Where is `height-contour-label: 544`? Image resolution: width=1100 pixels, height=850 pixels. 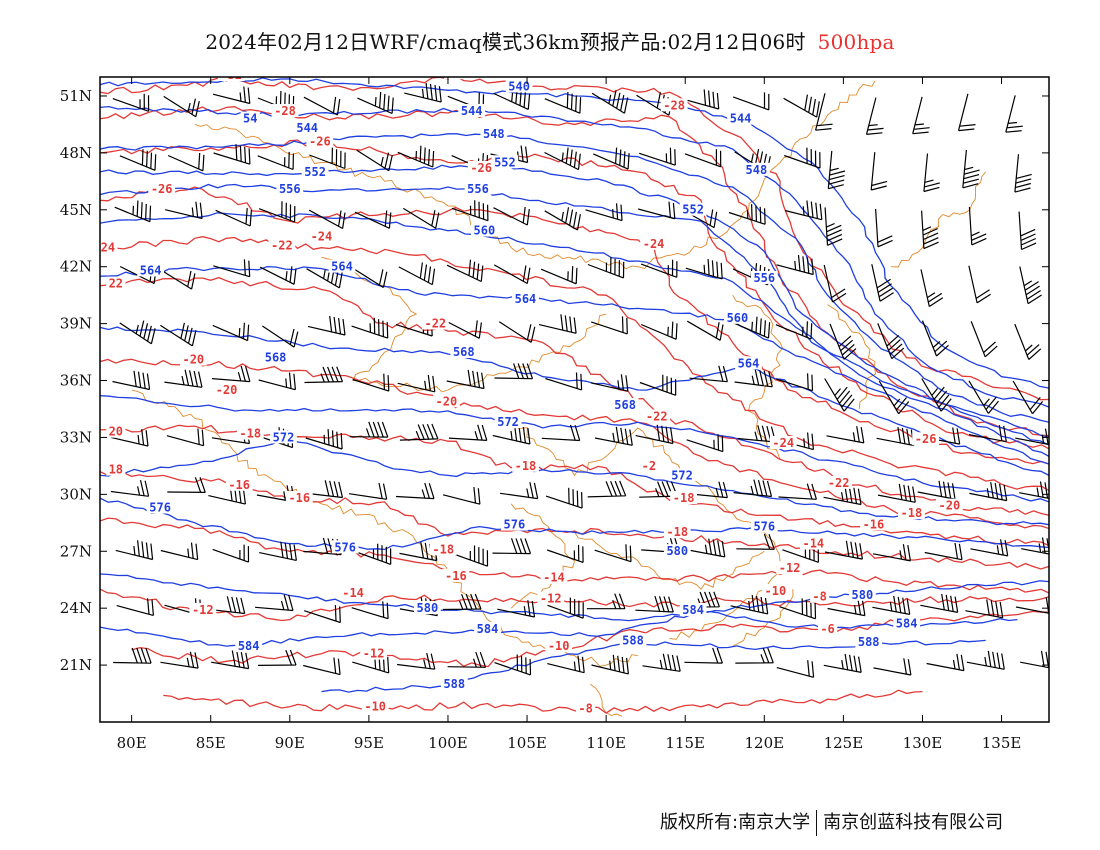
height-contour-label: 544 is located at coordinates (741, 119).